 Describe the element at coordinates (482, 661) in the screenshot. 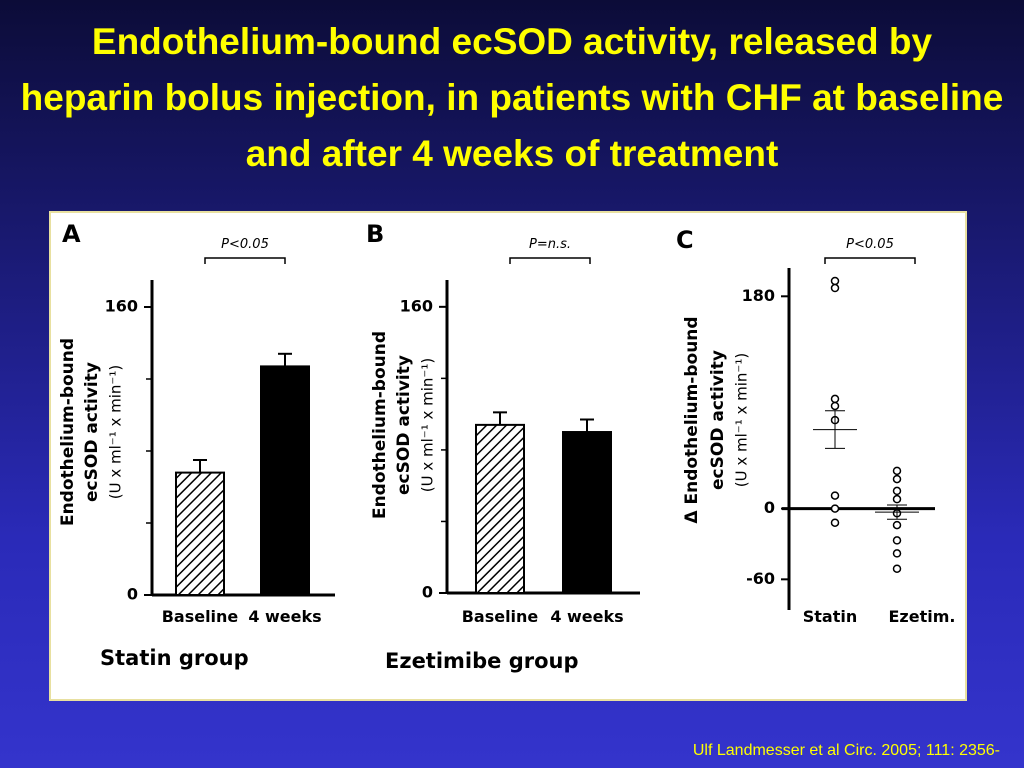

I see `group-label: Ezetimibe group` at that location.